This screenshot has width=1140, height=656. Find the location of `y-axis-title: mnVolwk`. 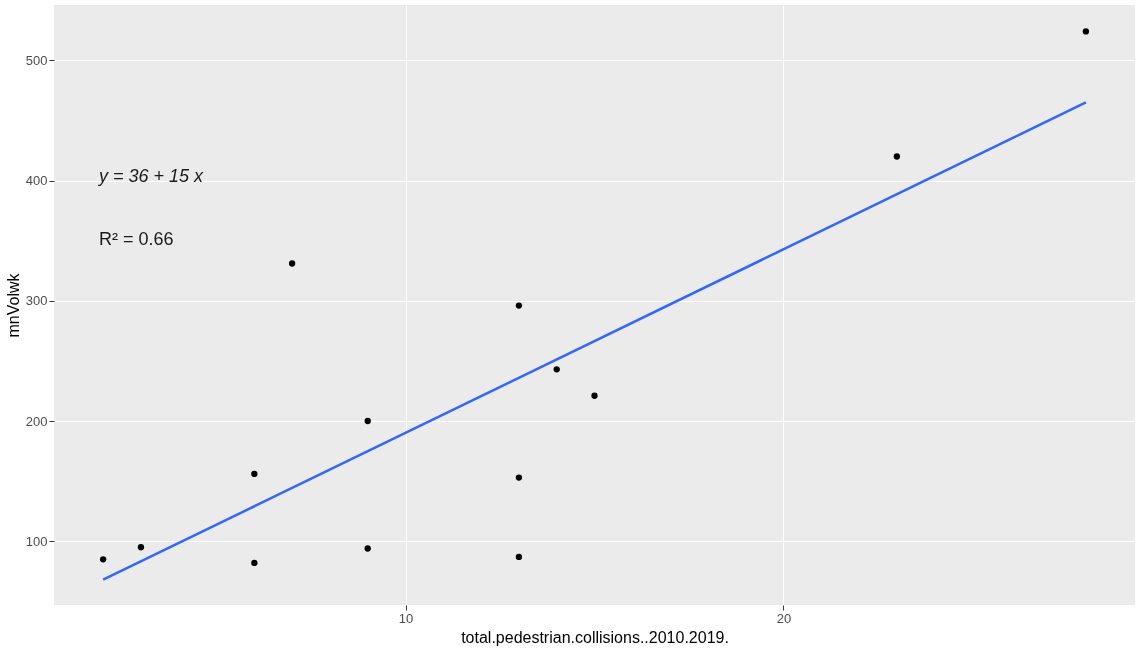

y-axis-title: mnVolwk is located at coordinates (13, 305).